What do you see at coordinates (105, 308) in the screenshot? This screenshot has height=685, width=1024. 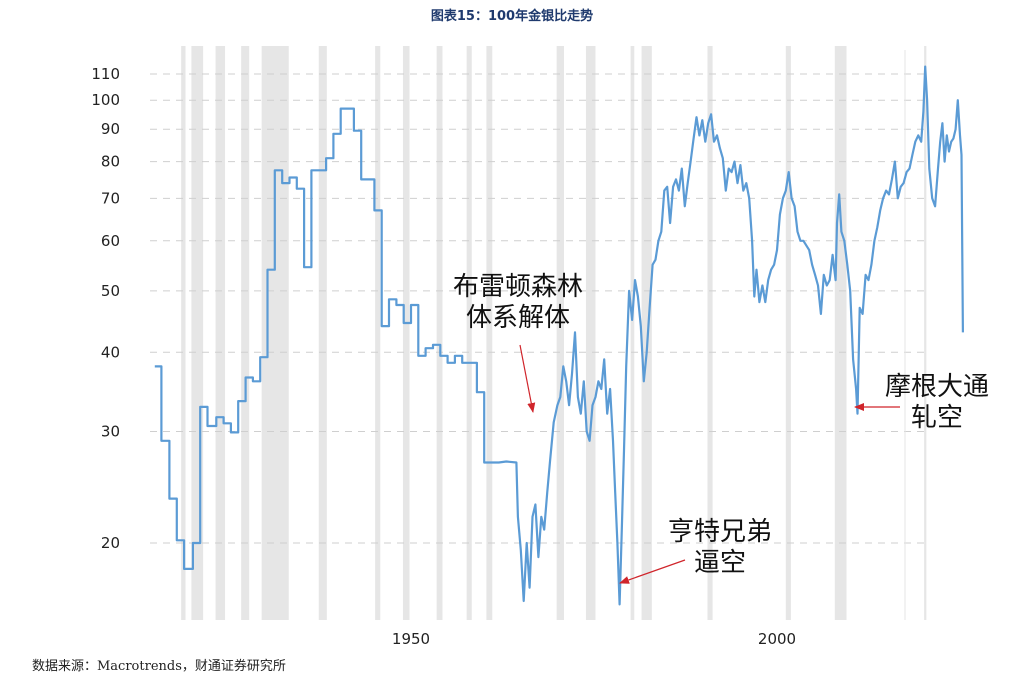 I see `y-axis-ticks: 20 30 40 50 60 70 80 90 100 110` at bounding box center [105, 308].